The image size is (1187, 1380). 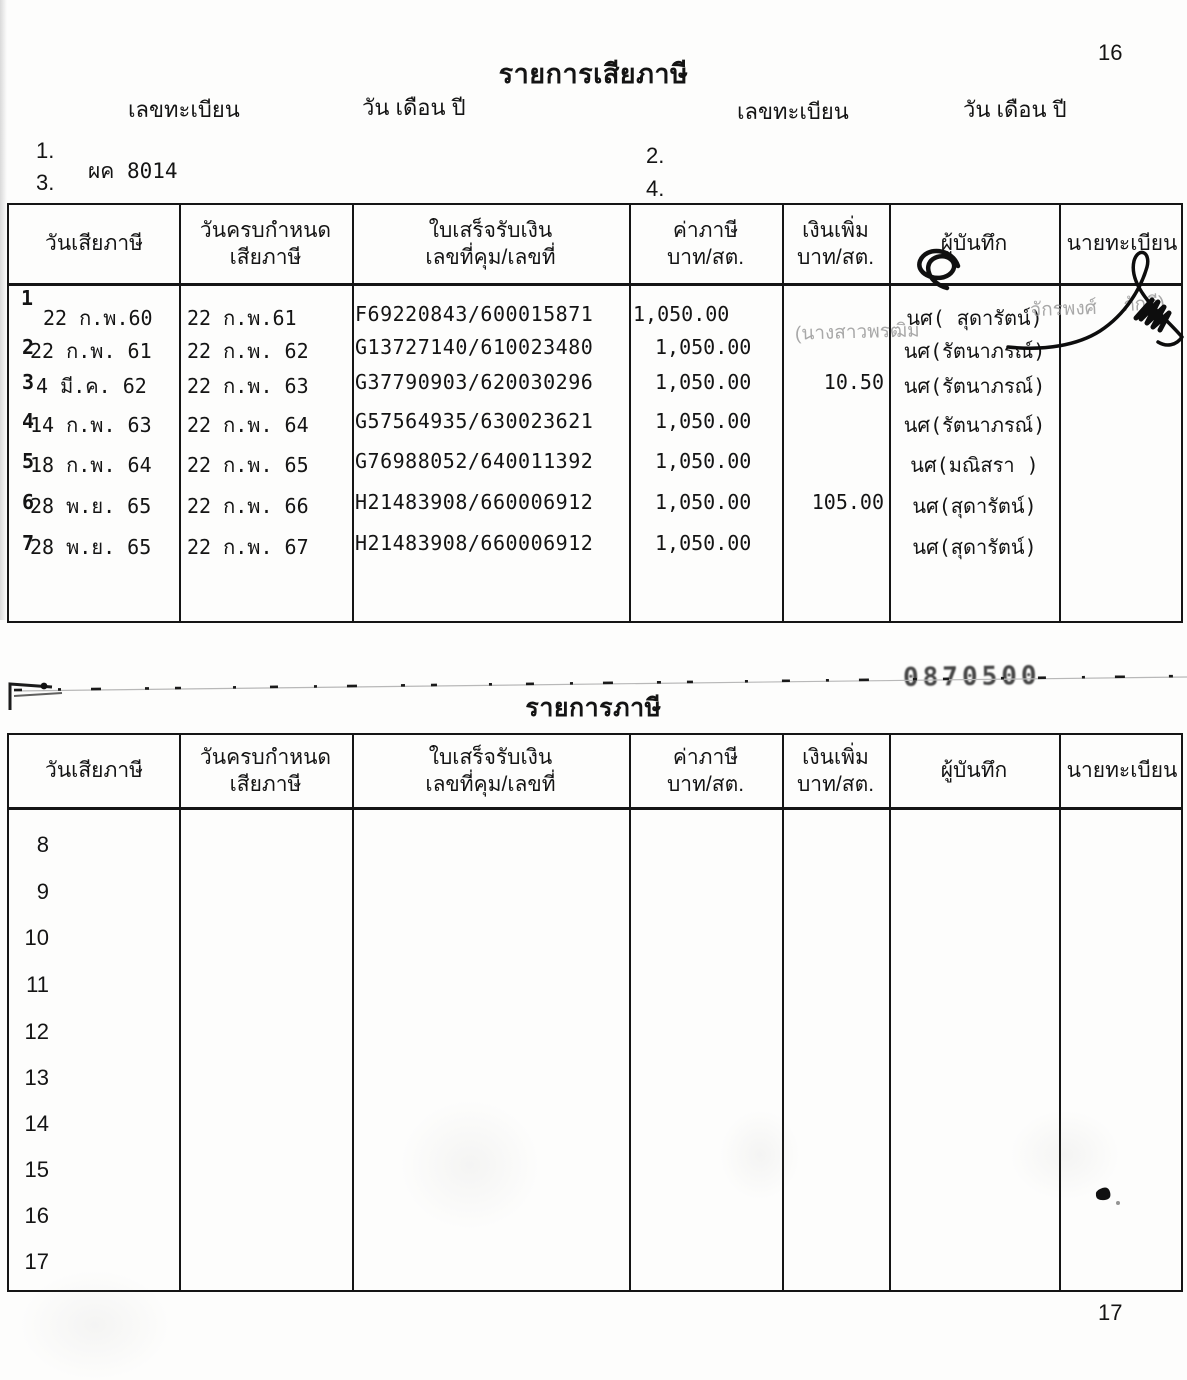 What do you see at coordinates (1063, 309) in the screenshot?
I see `stamp-text-fragment-mid: จักรพงศ์` at bounding box center [1063, 309].